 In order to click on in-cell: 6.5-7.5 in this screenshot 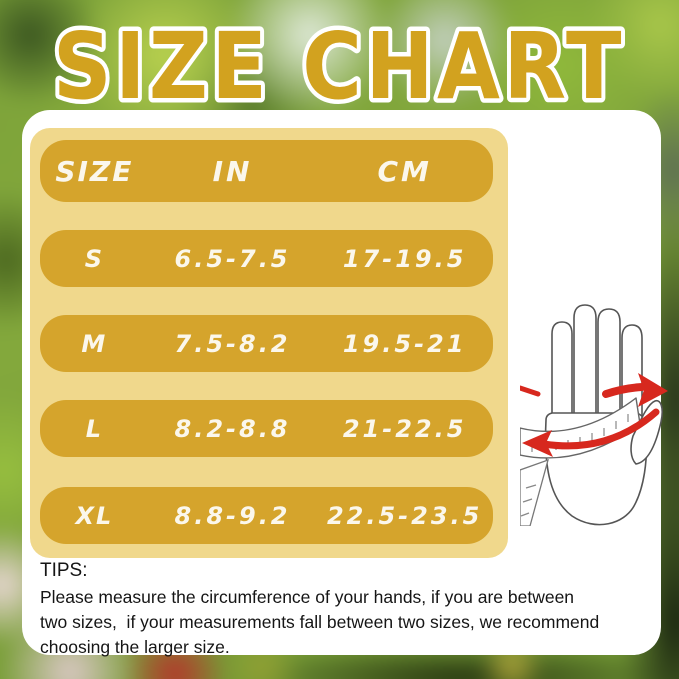, I will do `click(232, 258)`.